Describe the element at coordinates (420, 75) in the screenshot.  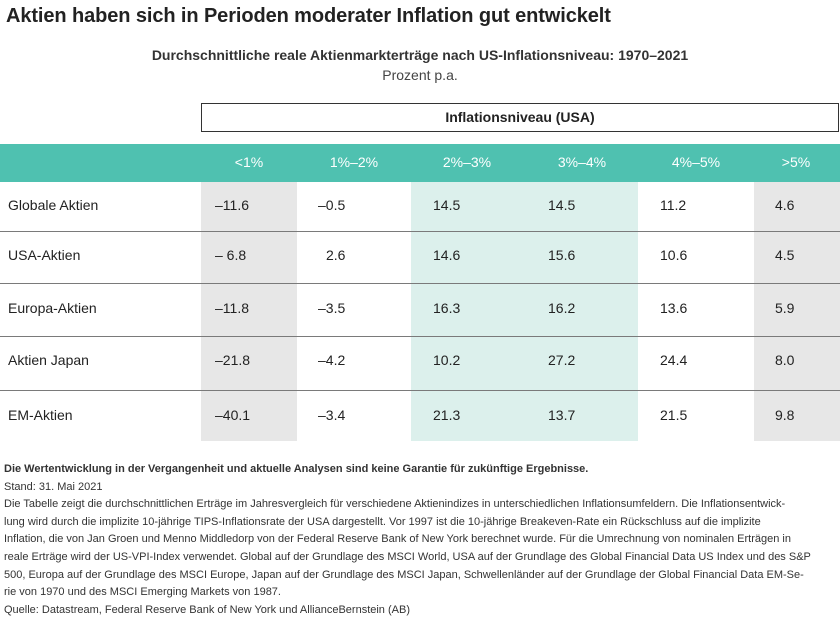
I see `unit-label: Prozent p.a.` at that location.